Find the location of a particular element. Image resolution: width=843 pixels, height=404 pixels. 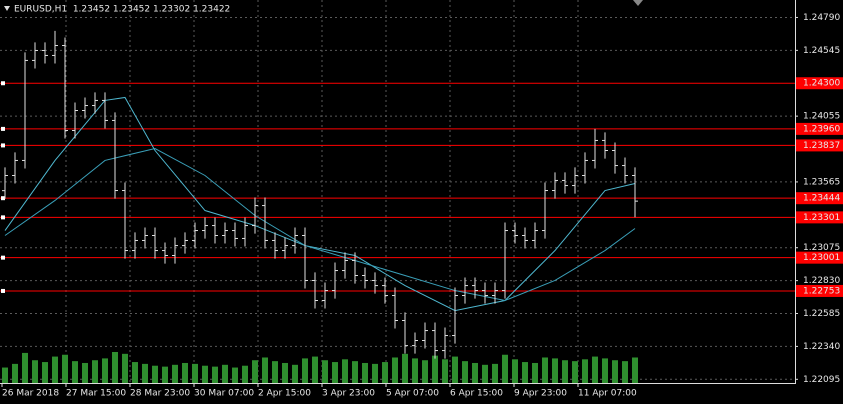

y-tick-label: 1.23565 is located at coordinates (821, 182).